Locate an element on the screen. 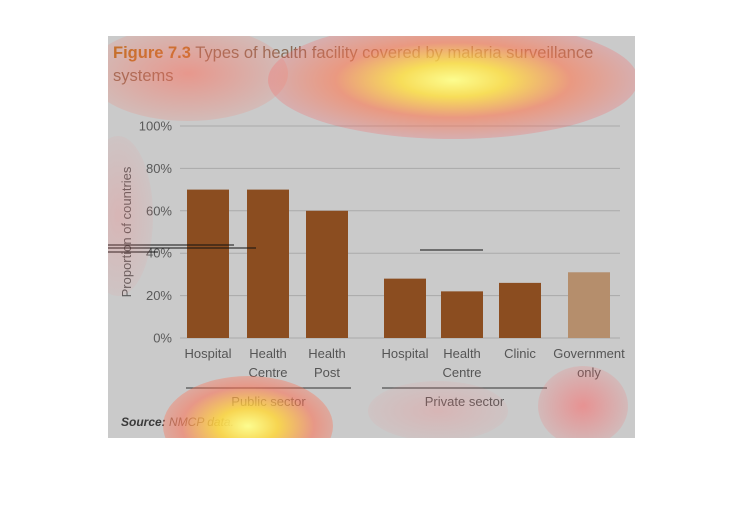 The height and width of the screenshot is (532, 742). y-tick-label: 60% is located at coordinates (159, 210).